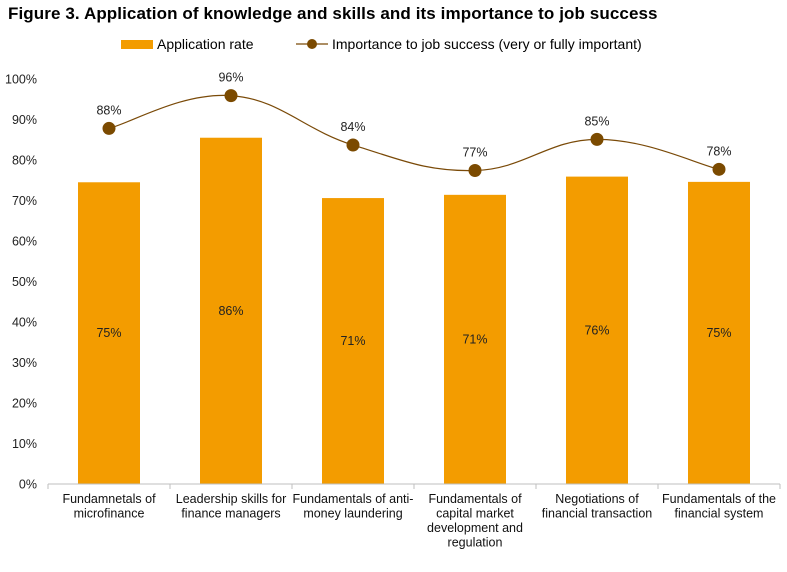 The height and width of the screenshot is (572, 787). What do you see at coordinates (475, 514) in the screenshot?
I see `x-category-label: capital market` at bounding box center [475, 514].